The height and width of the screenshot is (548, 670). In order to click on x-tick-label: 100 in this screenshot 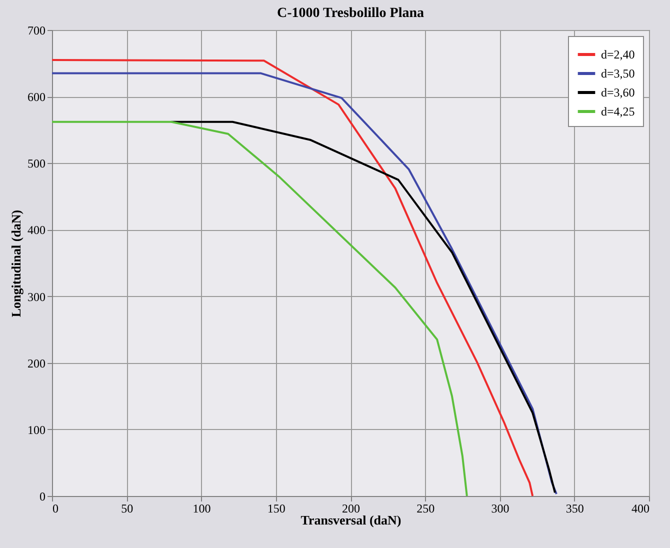, I will do `click(201, 509)`.